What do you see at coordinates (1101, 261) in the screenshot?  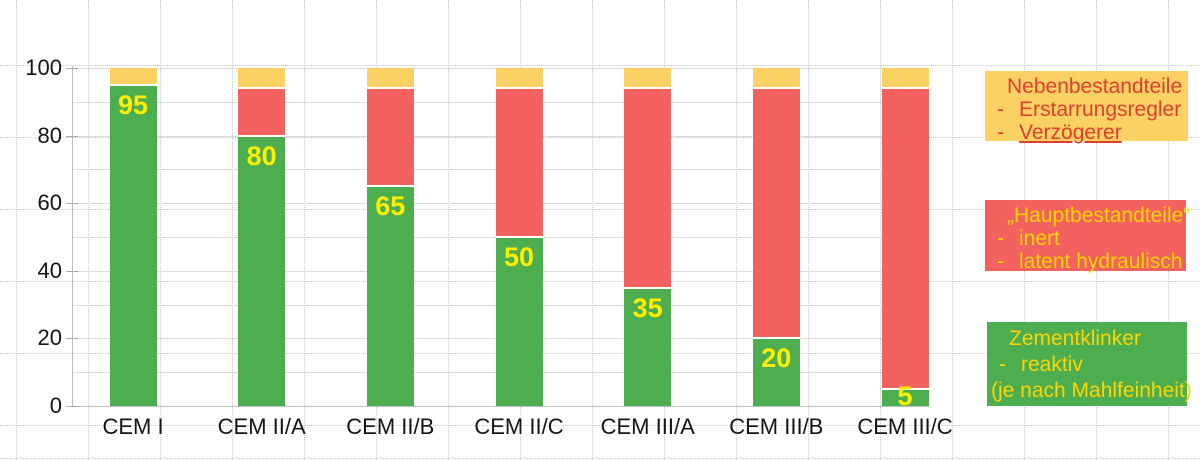 I see `legend-item-text: latent hydraulisch` at bounding box center [1101, 261].